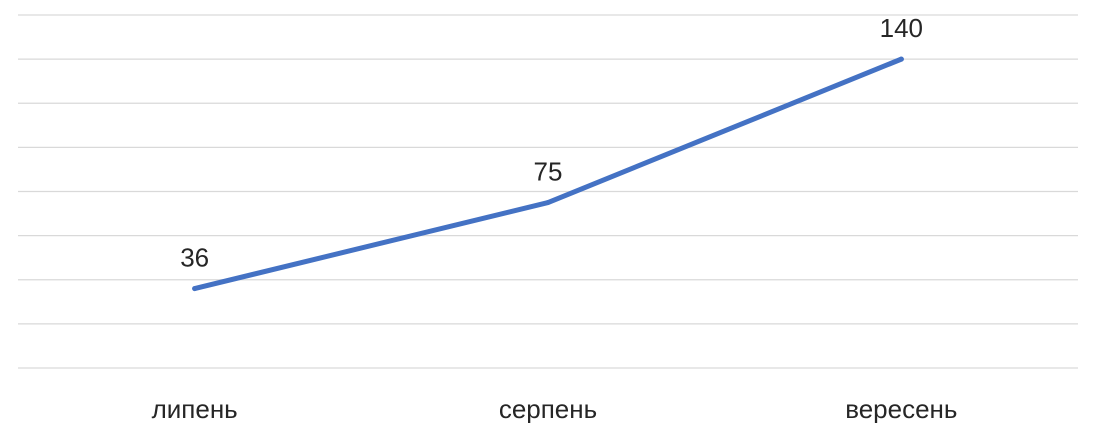  I want to click on data-label: 140, so click(901, 28).